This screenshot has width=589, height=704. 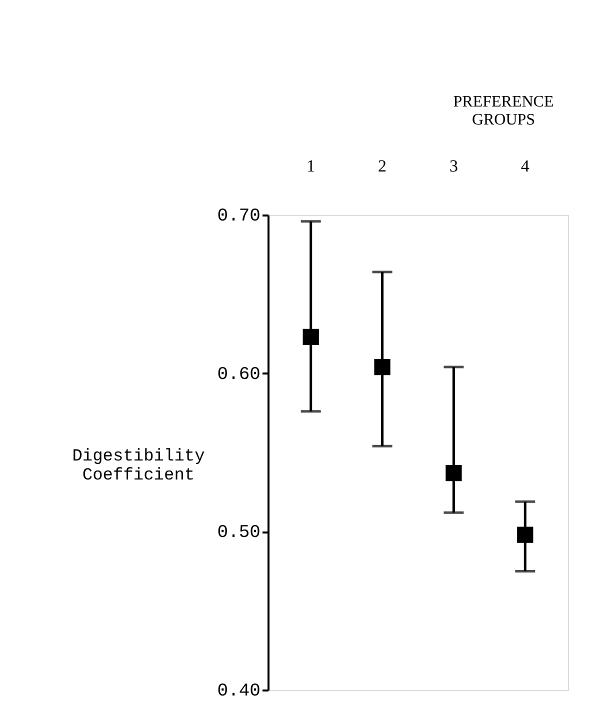 What do you see at coordinates (525, 166) in the screenshot?
I see `x-tick-label: 4` at bounding box center [525, 166].